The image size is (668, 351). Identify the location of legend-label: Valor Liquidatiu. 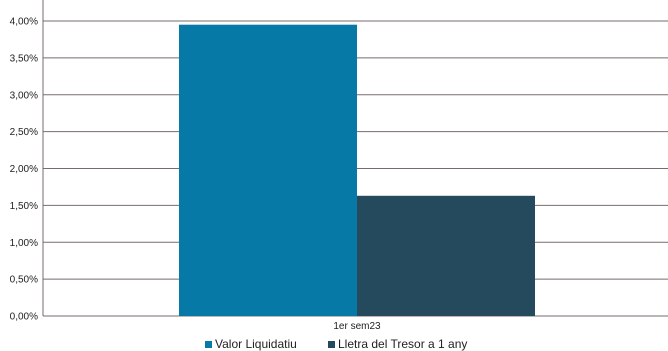
(256, 344).